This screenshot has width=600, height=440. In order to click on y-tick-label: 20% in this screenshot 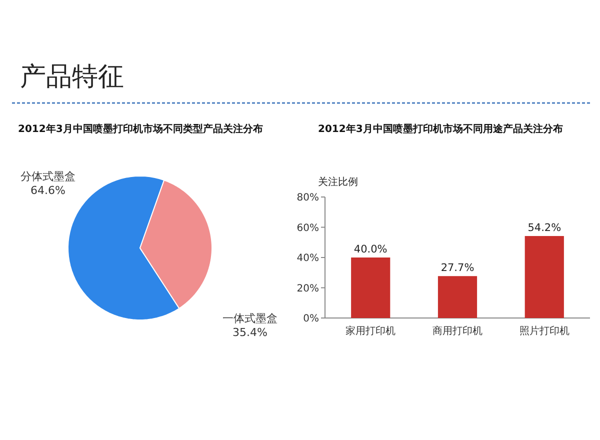, I will do `click(307, 288)`.